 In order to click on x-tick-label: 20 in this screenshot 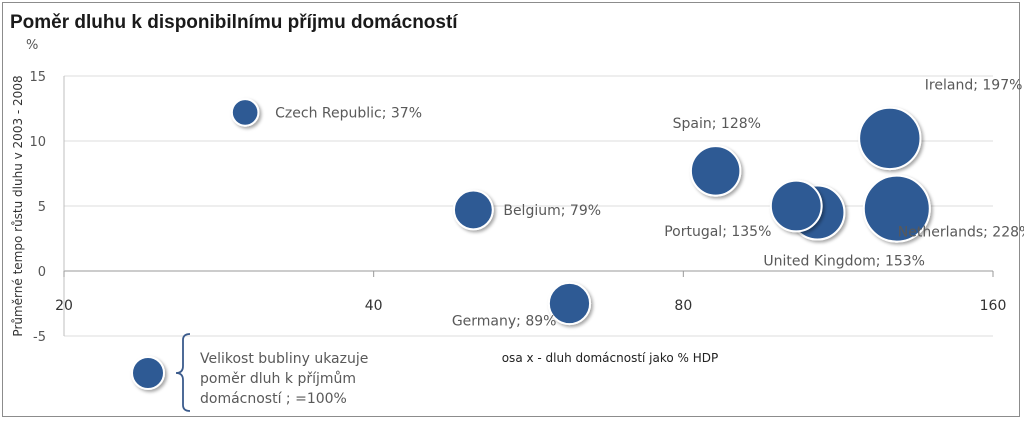, I will do `click(64, 306)`.